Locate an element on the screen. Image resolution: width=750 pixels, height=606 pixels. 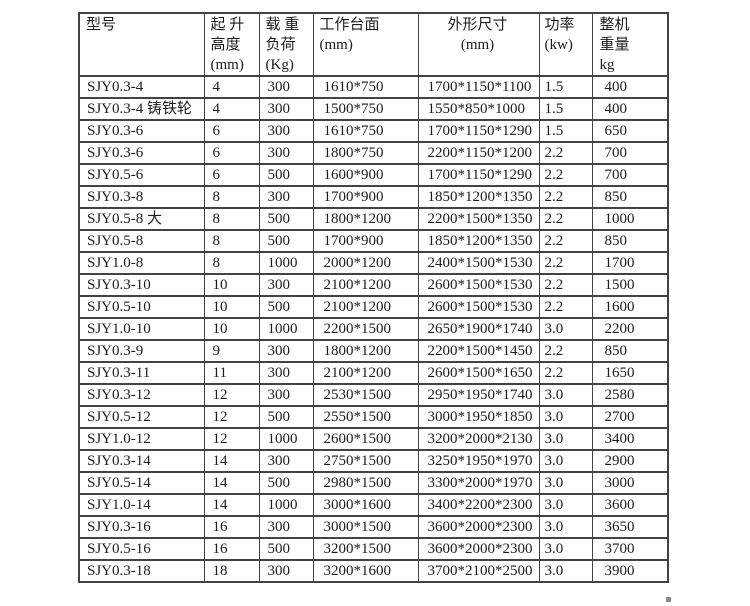
cell-lift-height: 14 is located at coordinates (231, 461).